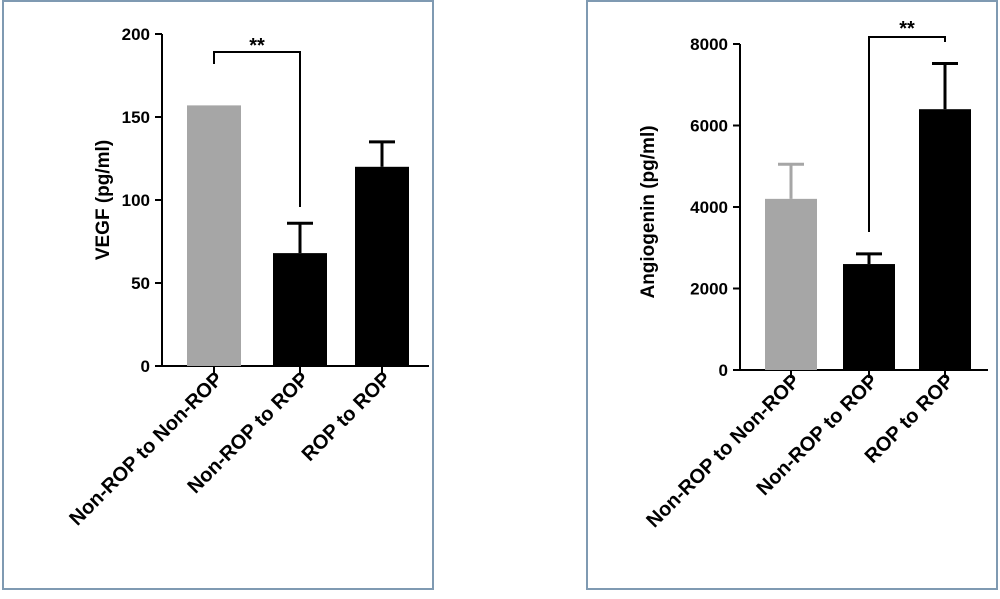 The height and width of the screenshot is (599, 1000). Describe the element at coordinates (709, 207) in the screenshot. I see `y-tick-label: 4000` at that location.